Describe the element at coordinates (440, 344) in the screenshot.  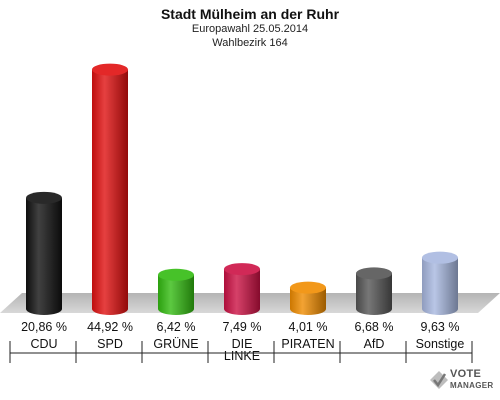
I see `category-label: Sonstige` at that location.